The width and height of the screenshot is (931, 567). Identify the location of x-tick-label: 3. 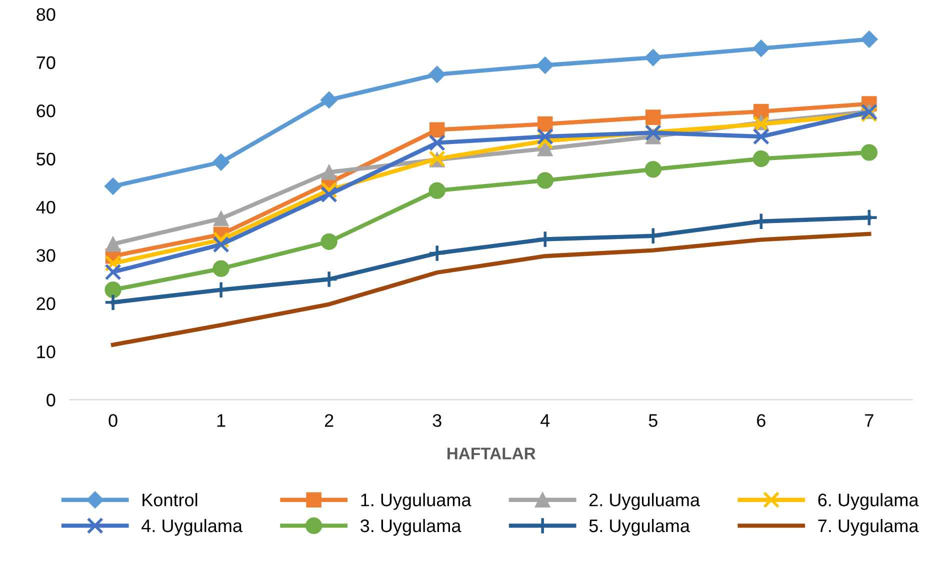
(437, 420).